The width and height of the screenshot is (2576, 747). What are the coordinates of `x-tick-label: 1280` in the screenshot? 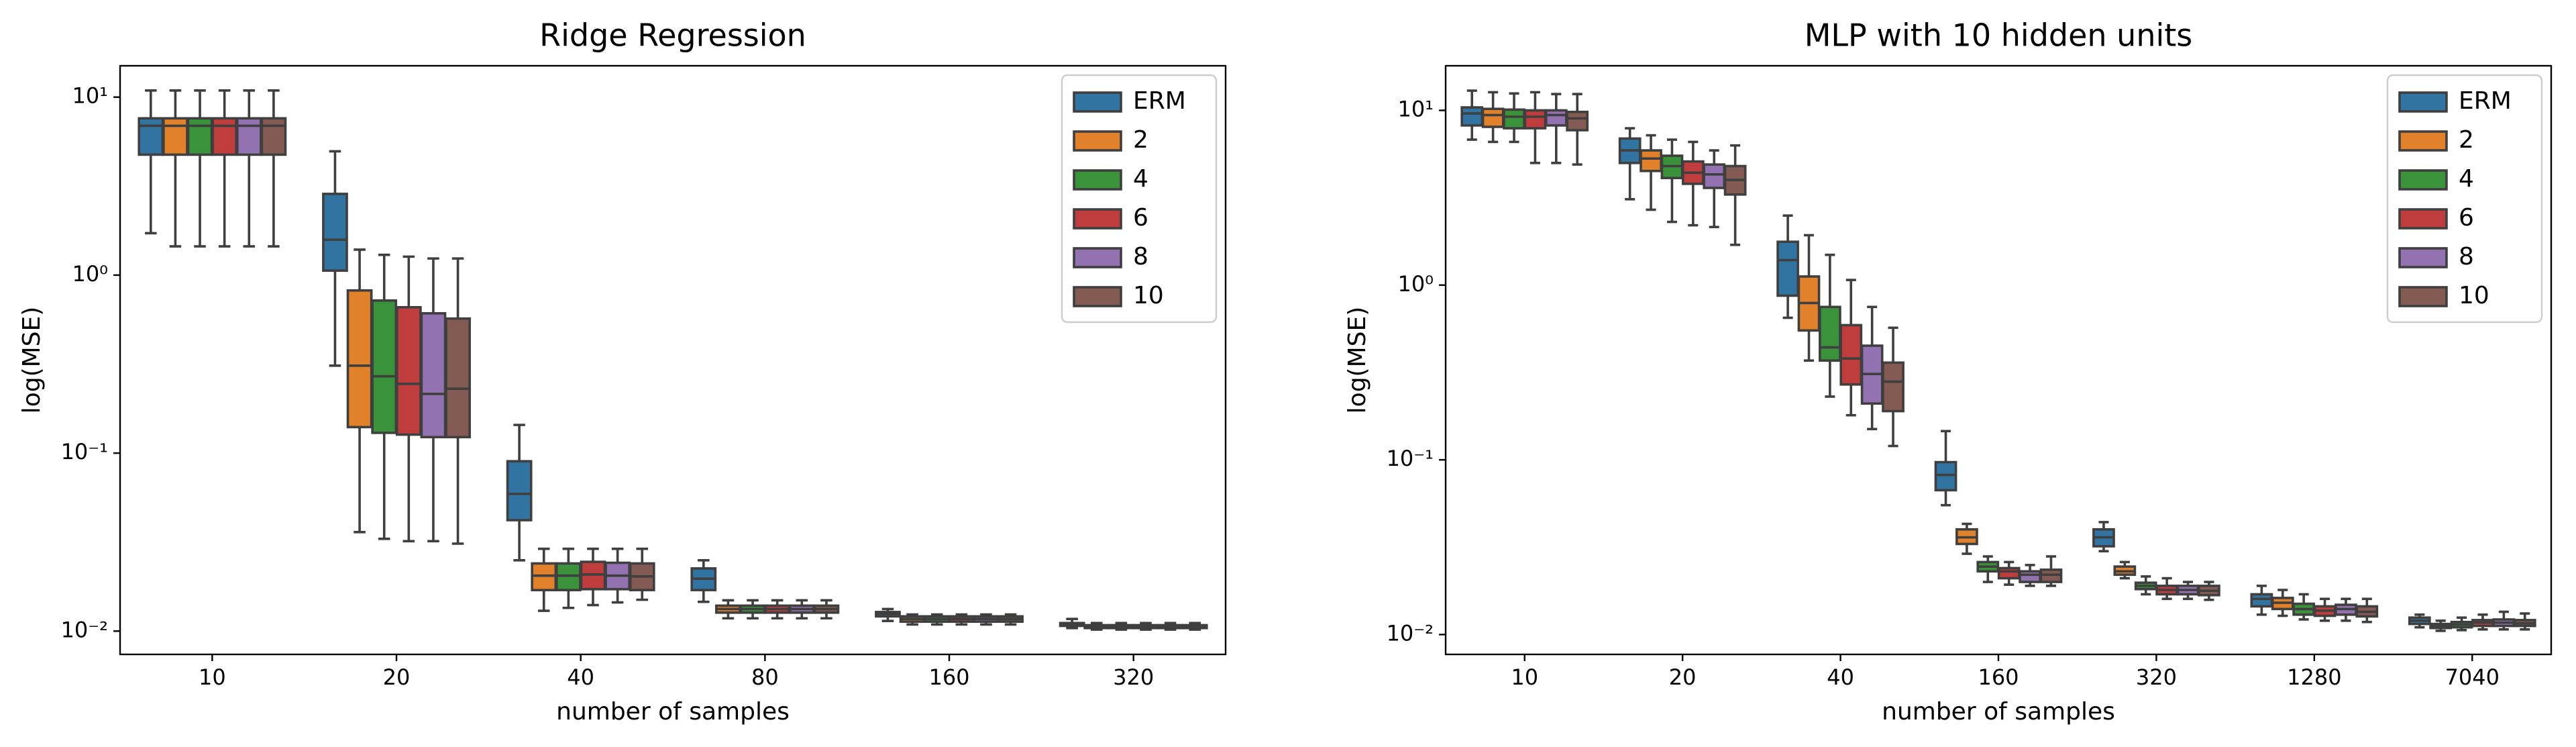 It's located at (2314, 677).